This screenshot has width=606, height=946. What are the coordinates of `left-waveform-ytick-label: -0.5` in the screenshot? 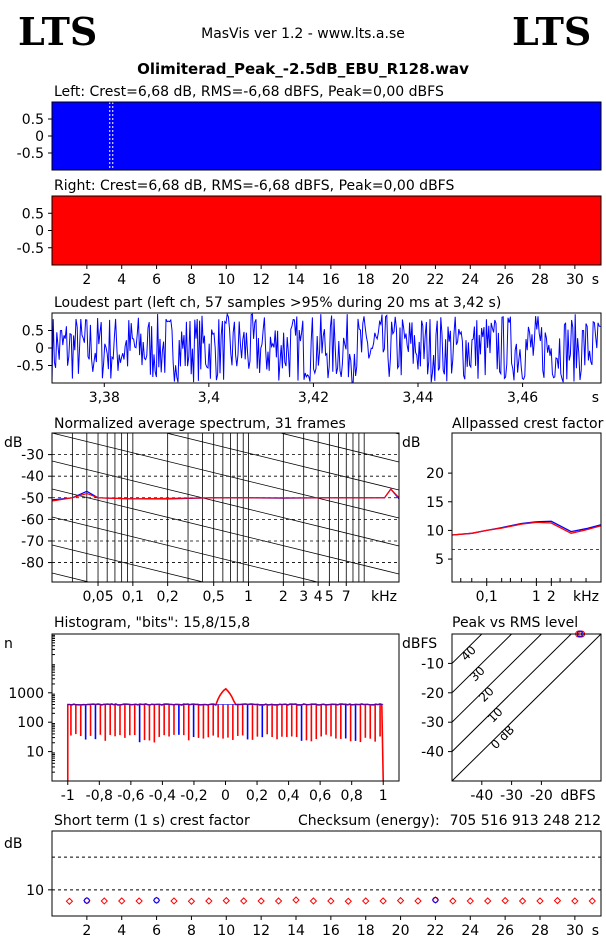 It's located at (30, 154).